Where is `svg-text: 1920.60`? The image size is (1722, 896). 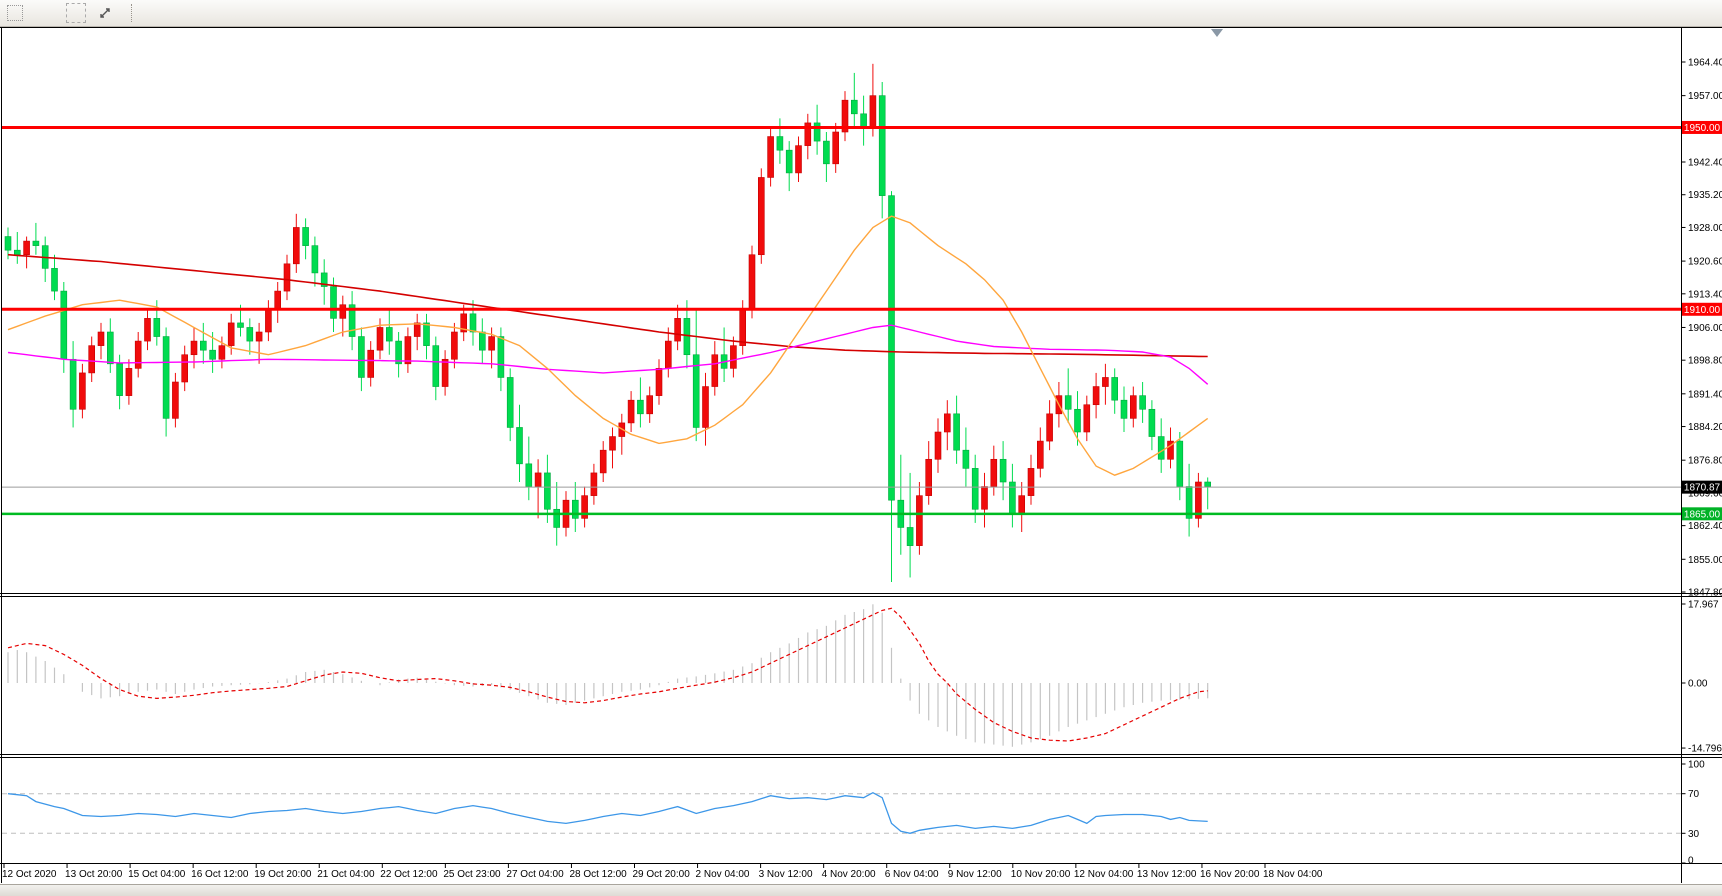 svg-text: 1920.60 is located at coordinates (1705, 262).